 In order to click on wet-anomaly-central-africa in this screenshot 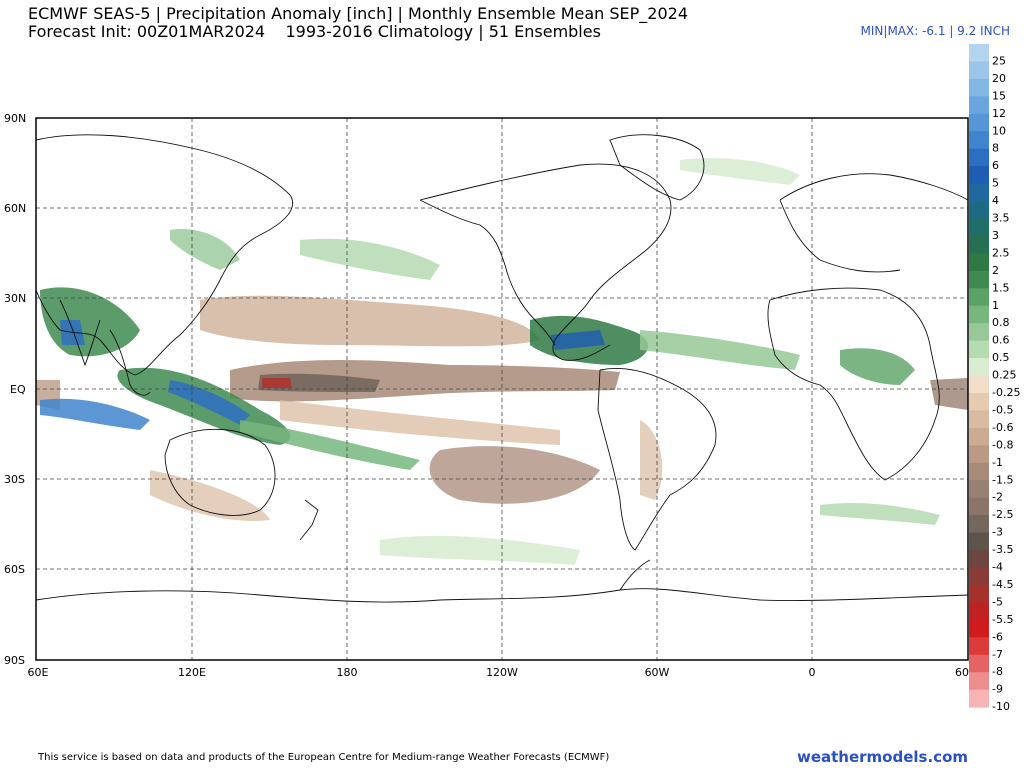, I will do `click(877, 366)`.